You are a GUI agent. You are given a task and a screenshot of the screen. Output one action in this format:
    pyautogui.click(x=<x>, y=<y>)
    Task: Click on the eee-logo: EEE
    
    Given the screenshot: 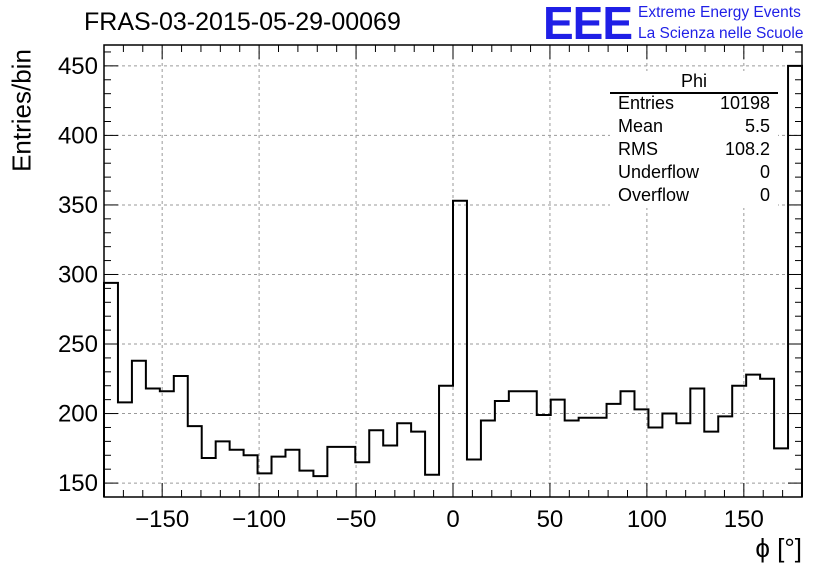 What is the action you would take?
    pyautogui.click(x=588, y=24)
    